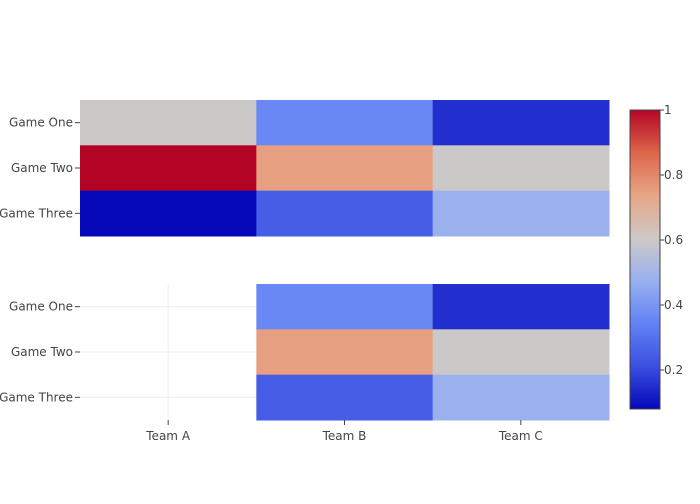  I want to click on colorbar-tick-label: 0.6, so click(673, 240).